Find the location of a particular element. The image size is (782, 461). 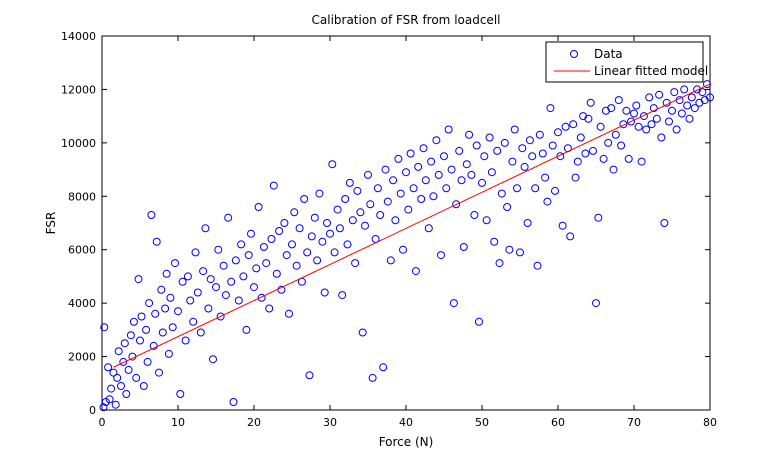

x-tick-label: 40 is located at coordinates (406, 422).